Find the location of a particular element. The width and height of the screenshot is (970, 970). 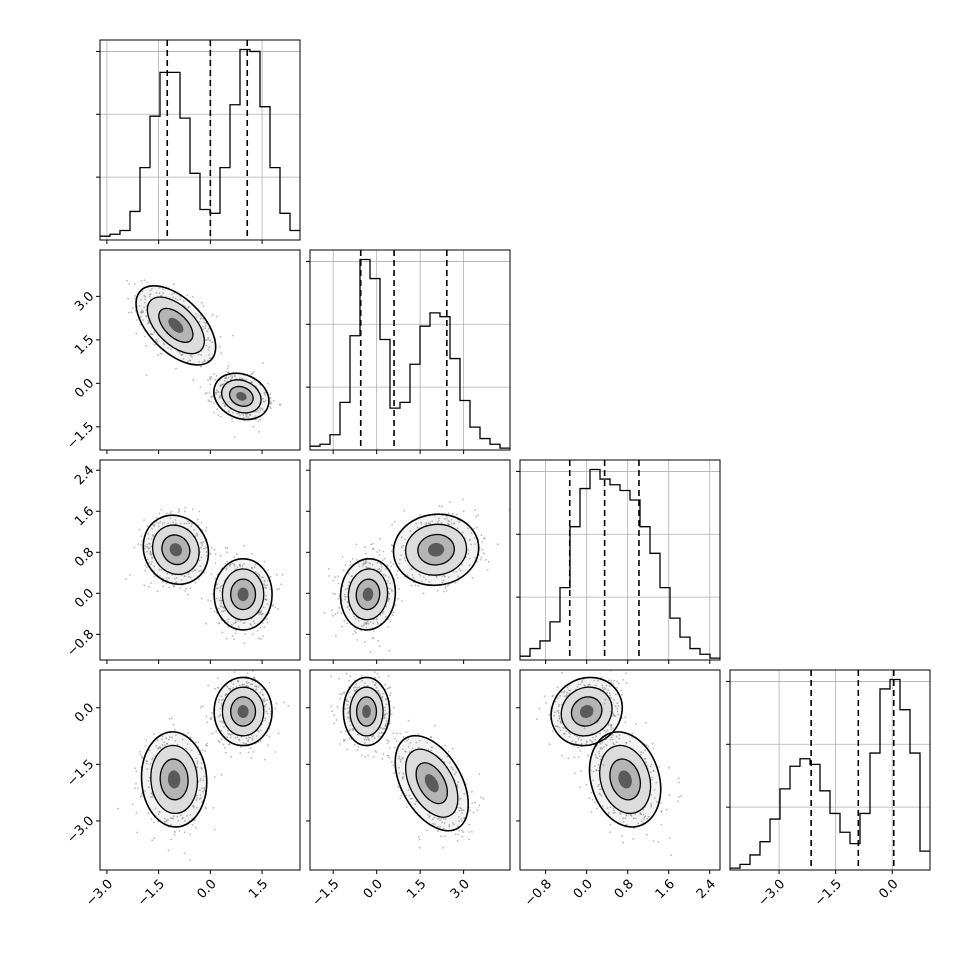

panel-frame is located at coordinates (200, 350).